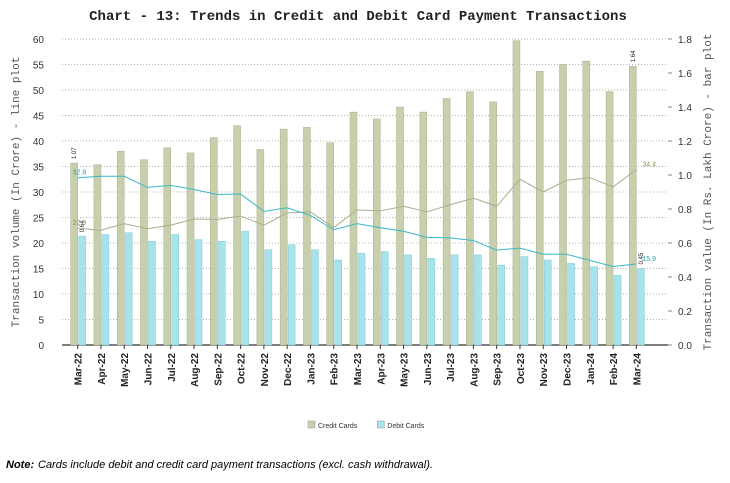 This screenshot has height=483, width=730. Describe the element at coordinates (685, 142) in the screenshot. I see `y2-tick-label: 1.2` at that location.